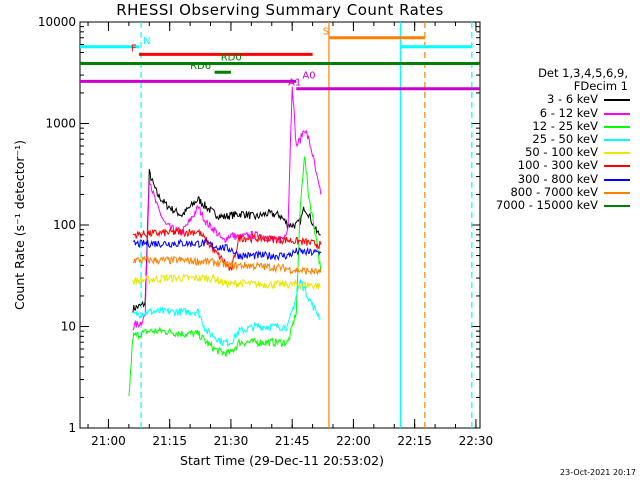 The width and height of the screenshot is (640, 480). I want to click on legend-item-label: 100 - 300 keV, so click(557, 165).